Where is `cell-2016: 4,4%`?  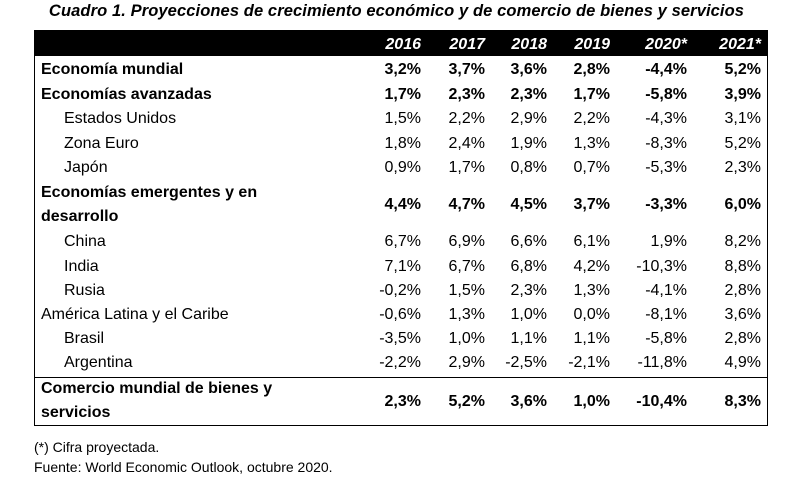 cell-2016: 4,4% is located at coordinates (402, 204).